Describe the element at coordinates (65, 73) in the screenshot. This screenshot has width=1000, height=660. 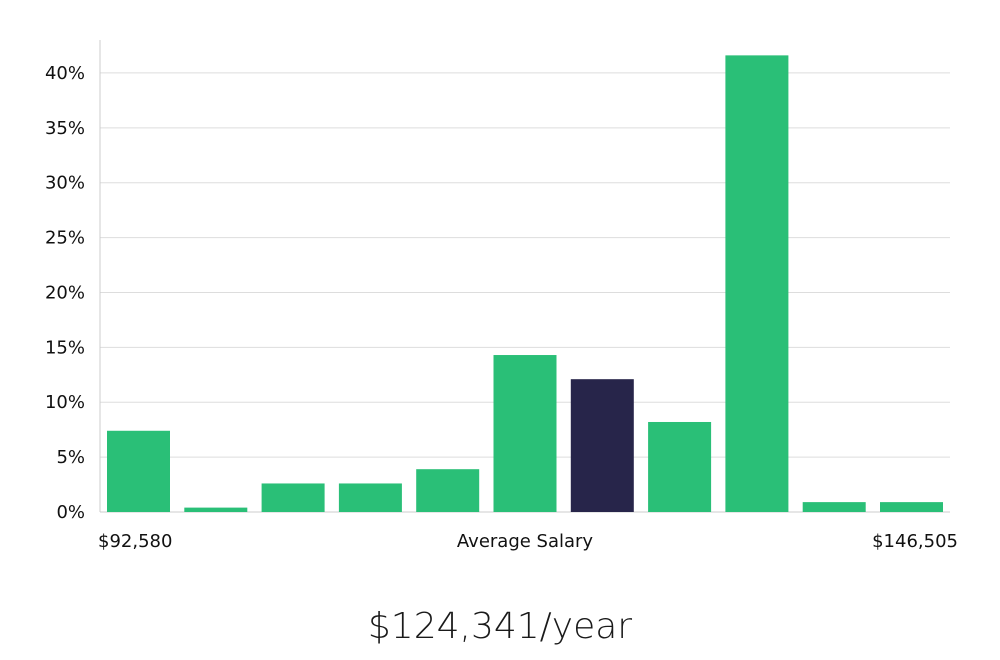
I see `y-tick-label: 40%` at that location.